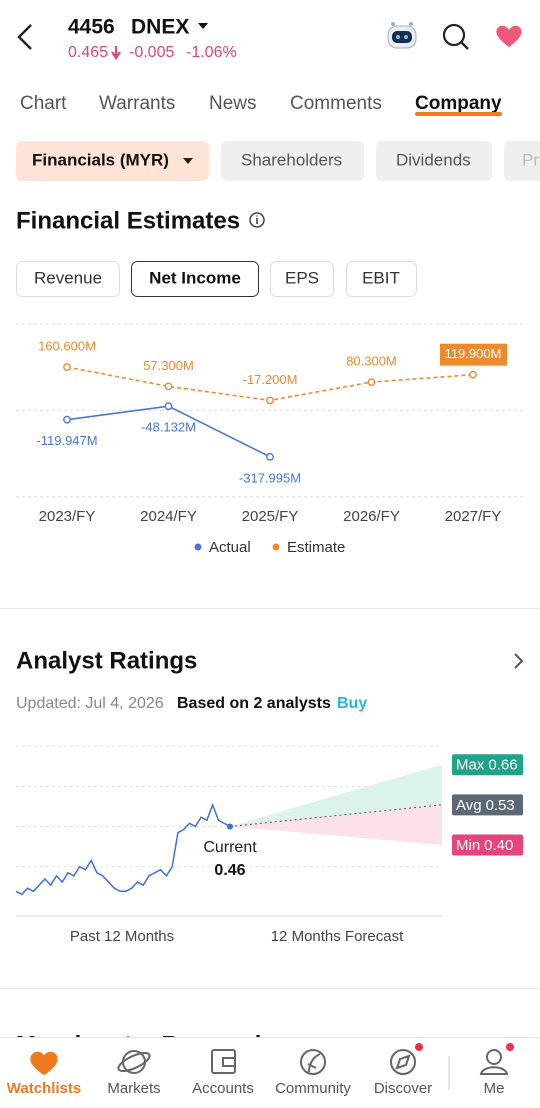 The height and width of the screenshot is (1108, 540). Describe the element at coordinates (502, 765) in the screenshot. I see `target-value: 0.66` at that location.